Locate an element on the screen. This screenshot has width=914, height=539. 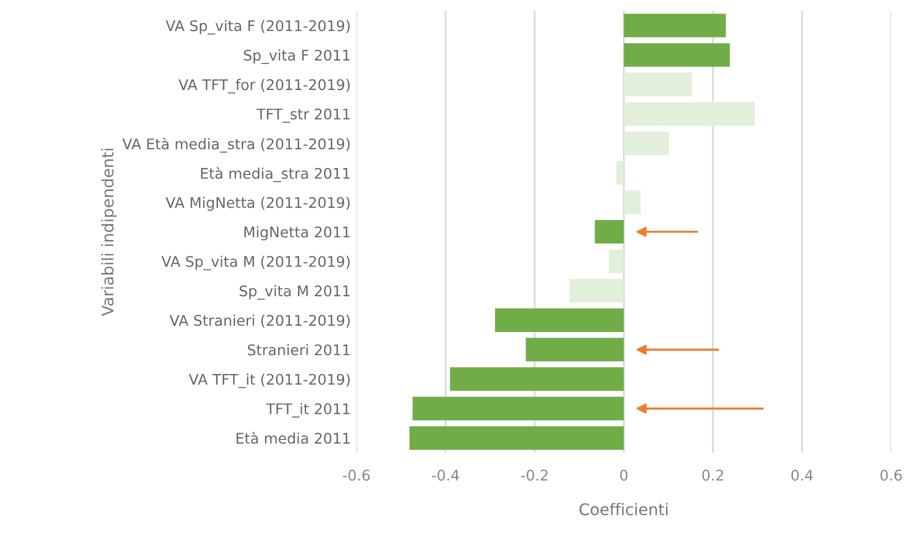
y-tick-label: VA TFT_for (2011-2019) is located at coordinates (264, 86).